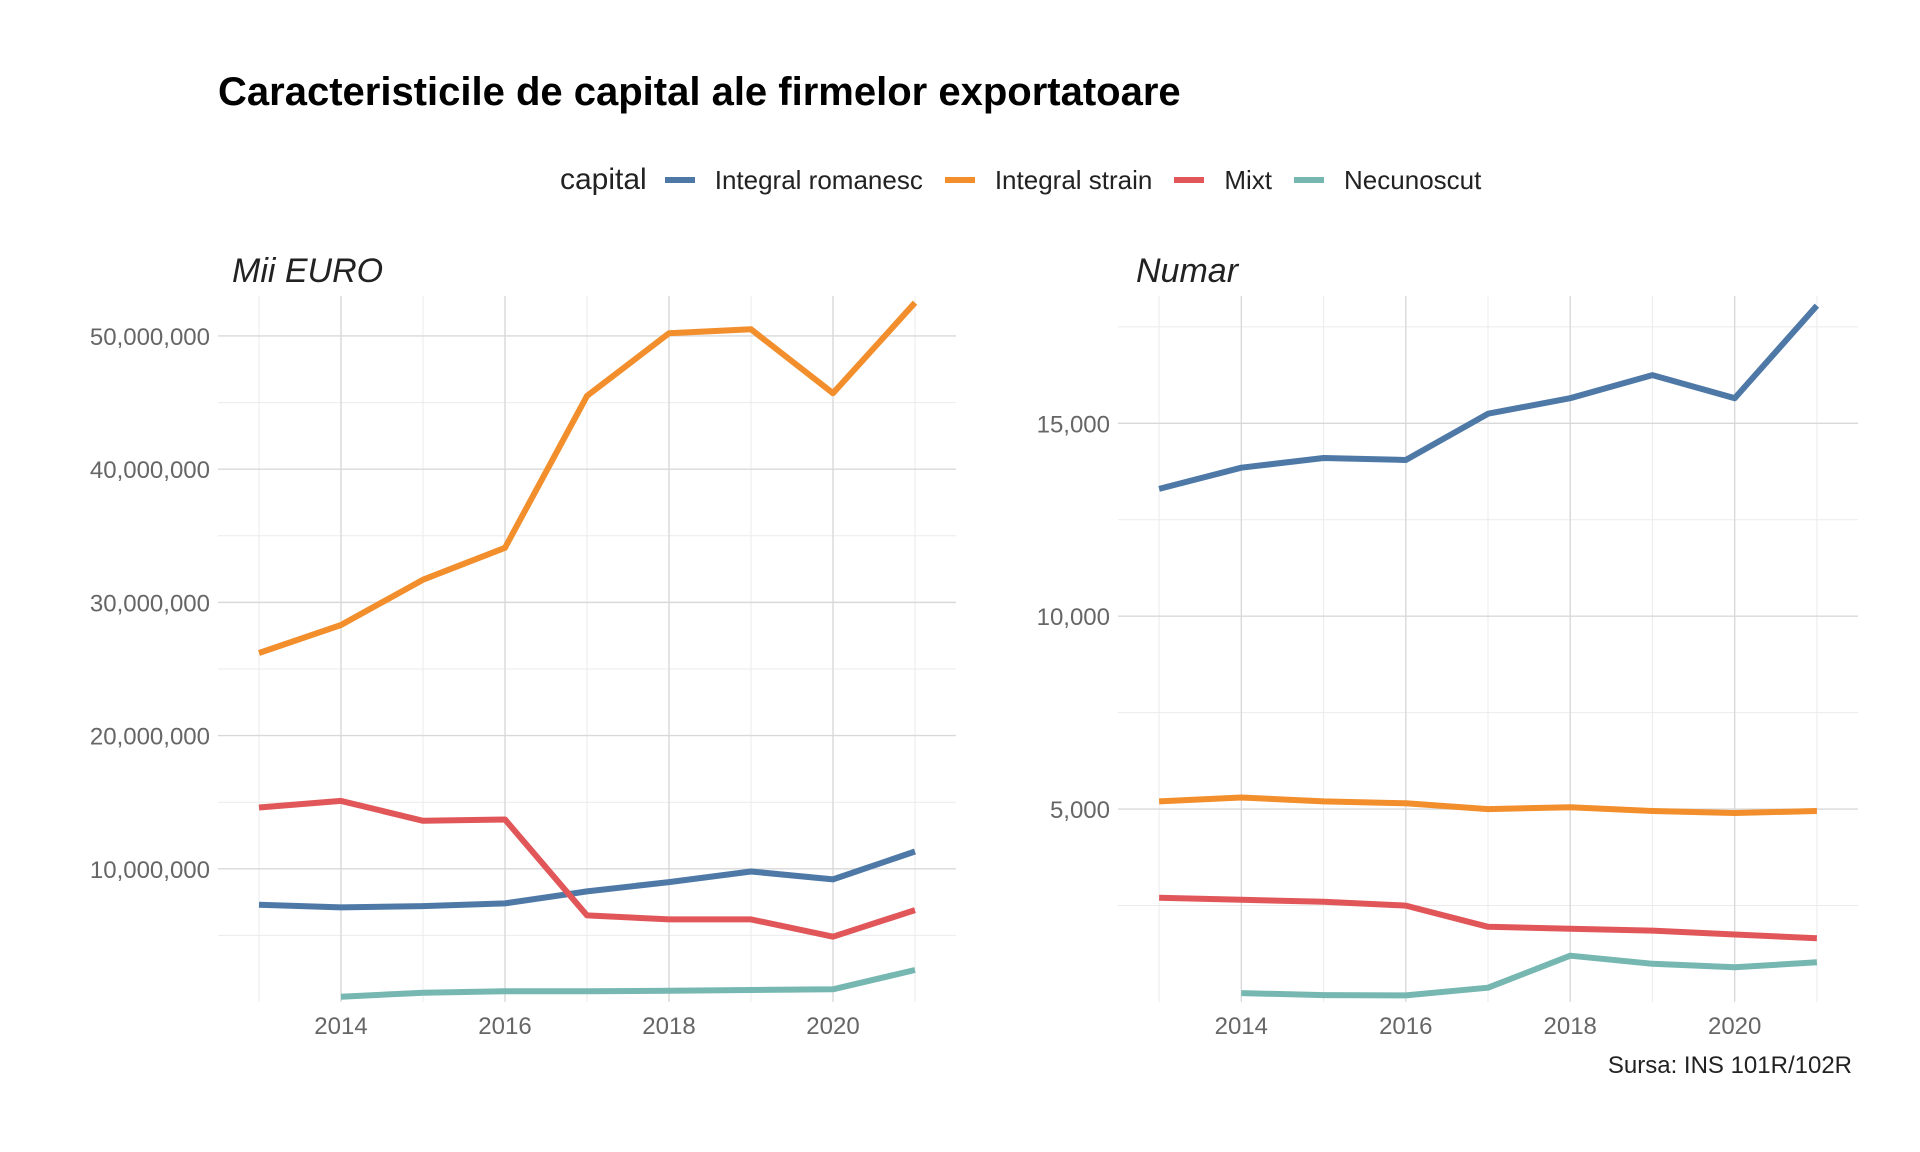 Image resolution: width=1920 pixels, height=1152 pixels. What do you see at coordinates (959, 180) in the screenshot?
I see `legend-key-integral-strain` at bounding box center [959, 180].